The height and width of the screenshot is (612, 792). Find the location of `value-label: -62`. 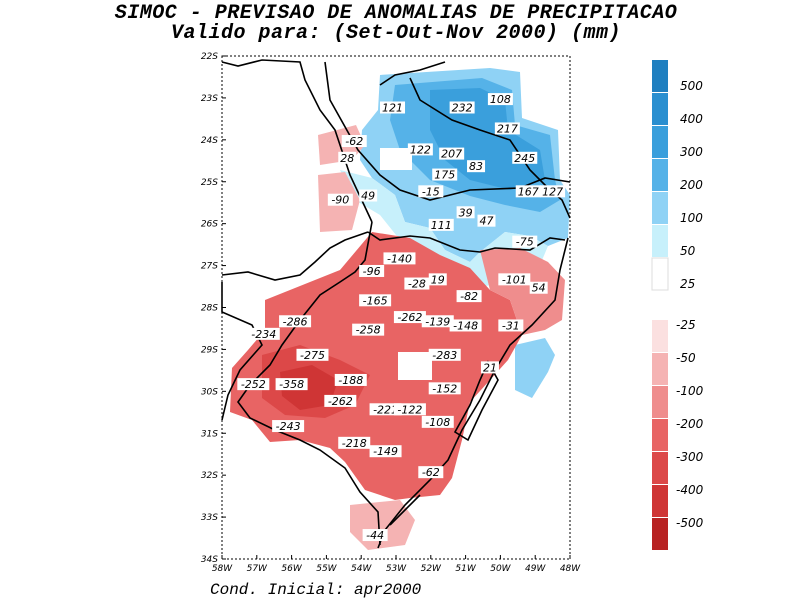

value-label: -62 is located at coordinates (354, 141).